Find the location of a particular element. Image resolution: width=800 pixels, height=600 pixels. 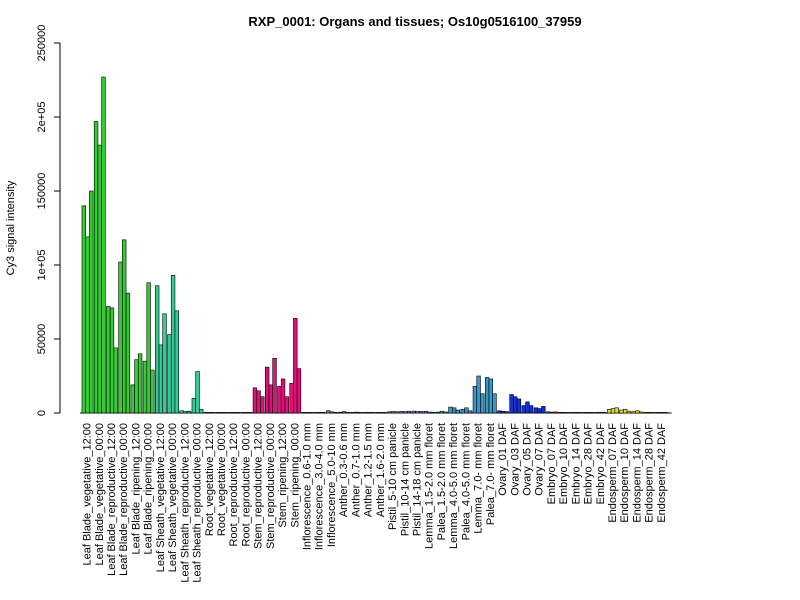

x-tick-label: Lemma_7.0- mm floret is located at coordinates (479, 478).